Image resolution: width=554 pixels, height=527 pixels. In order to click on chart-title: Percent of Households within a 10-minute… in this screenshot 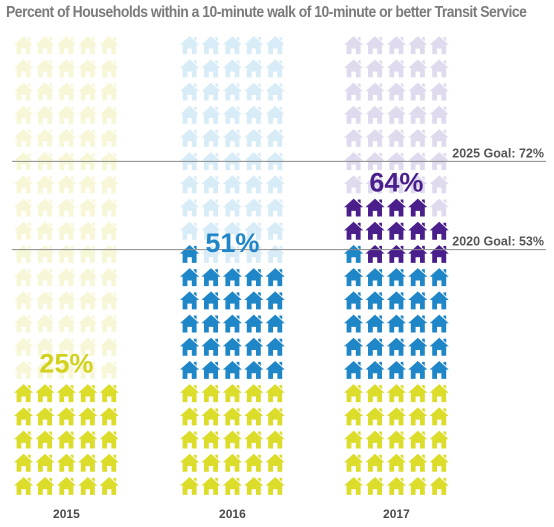, I will do `click(266, 12)`.